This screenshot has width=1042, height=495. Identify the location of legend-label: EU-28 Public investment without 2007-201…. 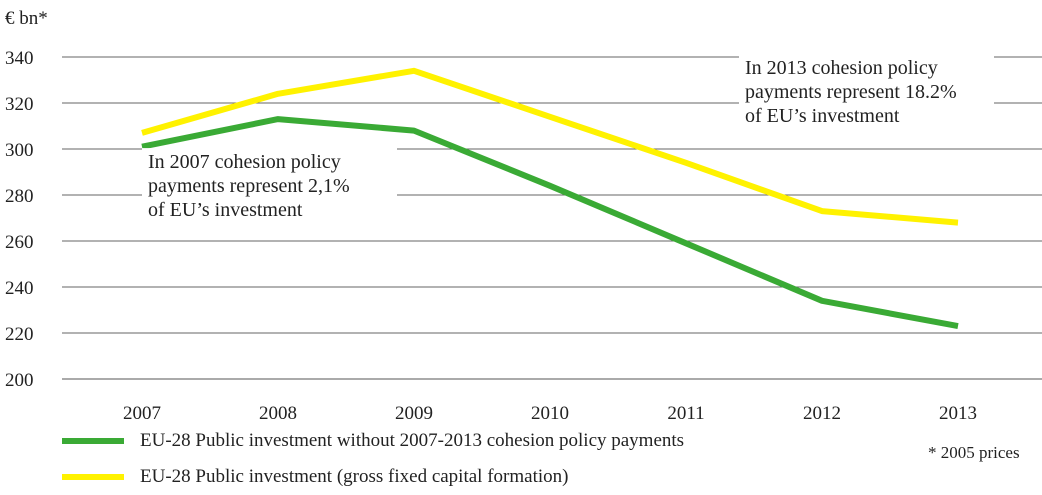
(412, 440).